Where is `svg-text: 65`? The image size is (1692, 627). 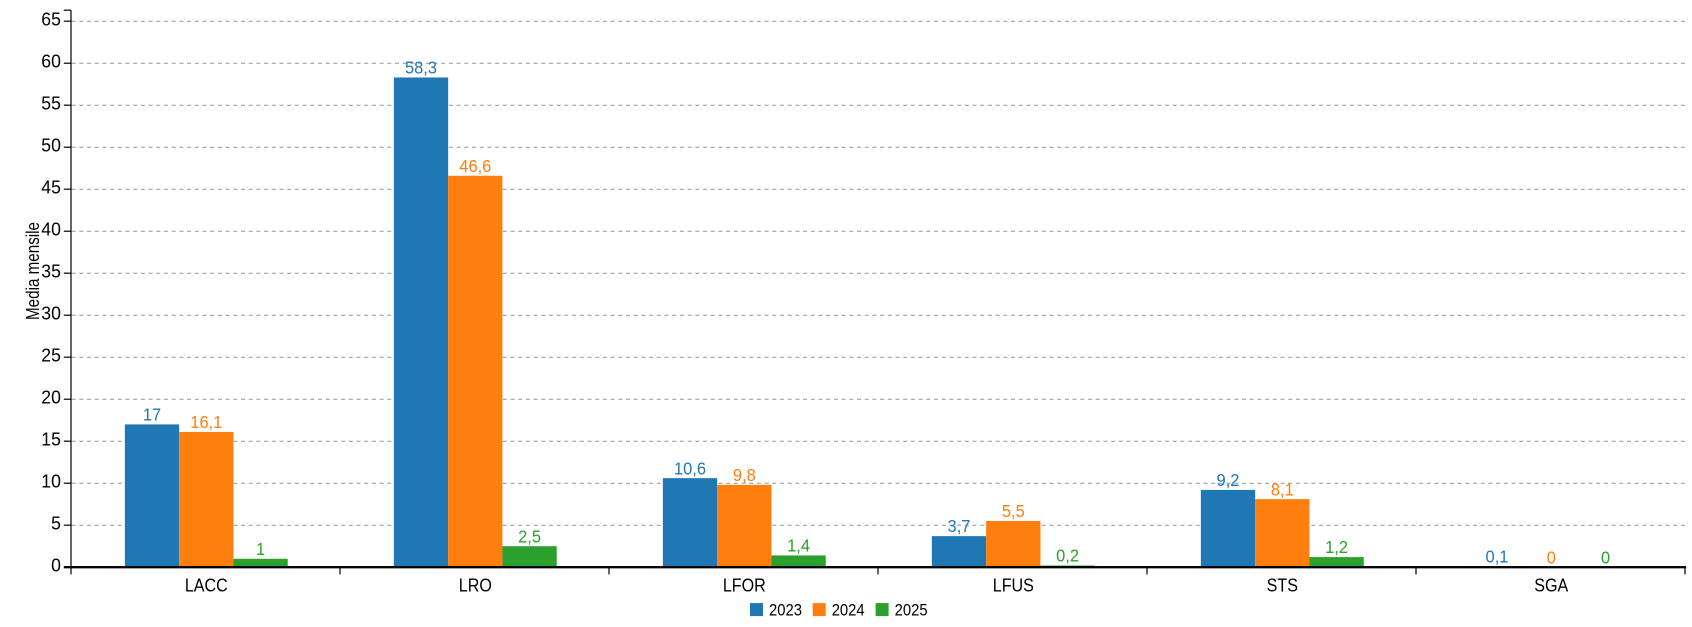 svg-text: 65 is located at coordinates (51, 18).